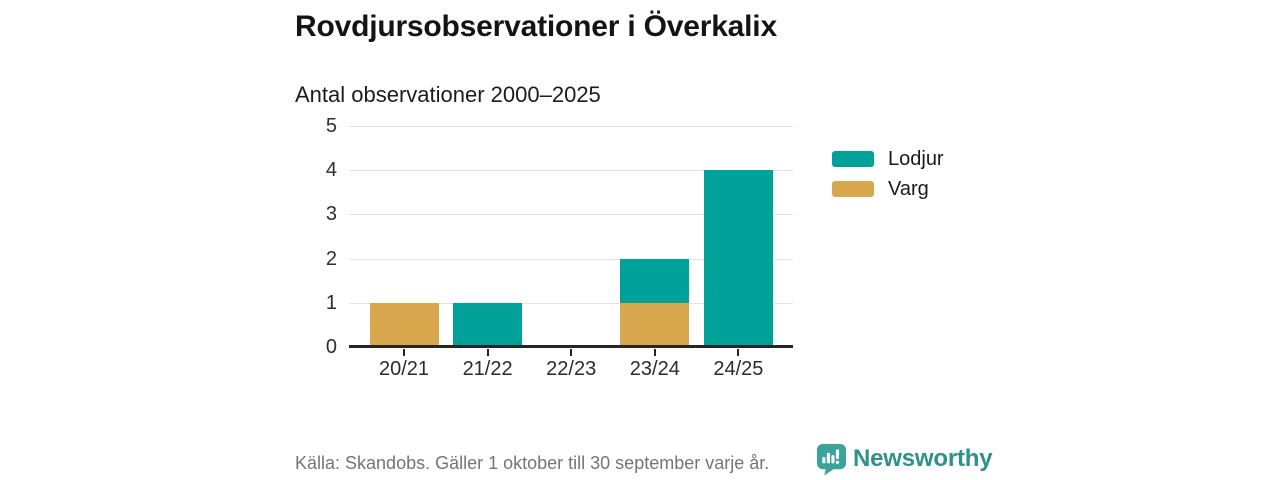 The height and width of the screenshot is (480, 1280). Describe the element at coordinates (331, 214) in the screenshot. I see `y-axis-tick-label: 3` at that location.